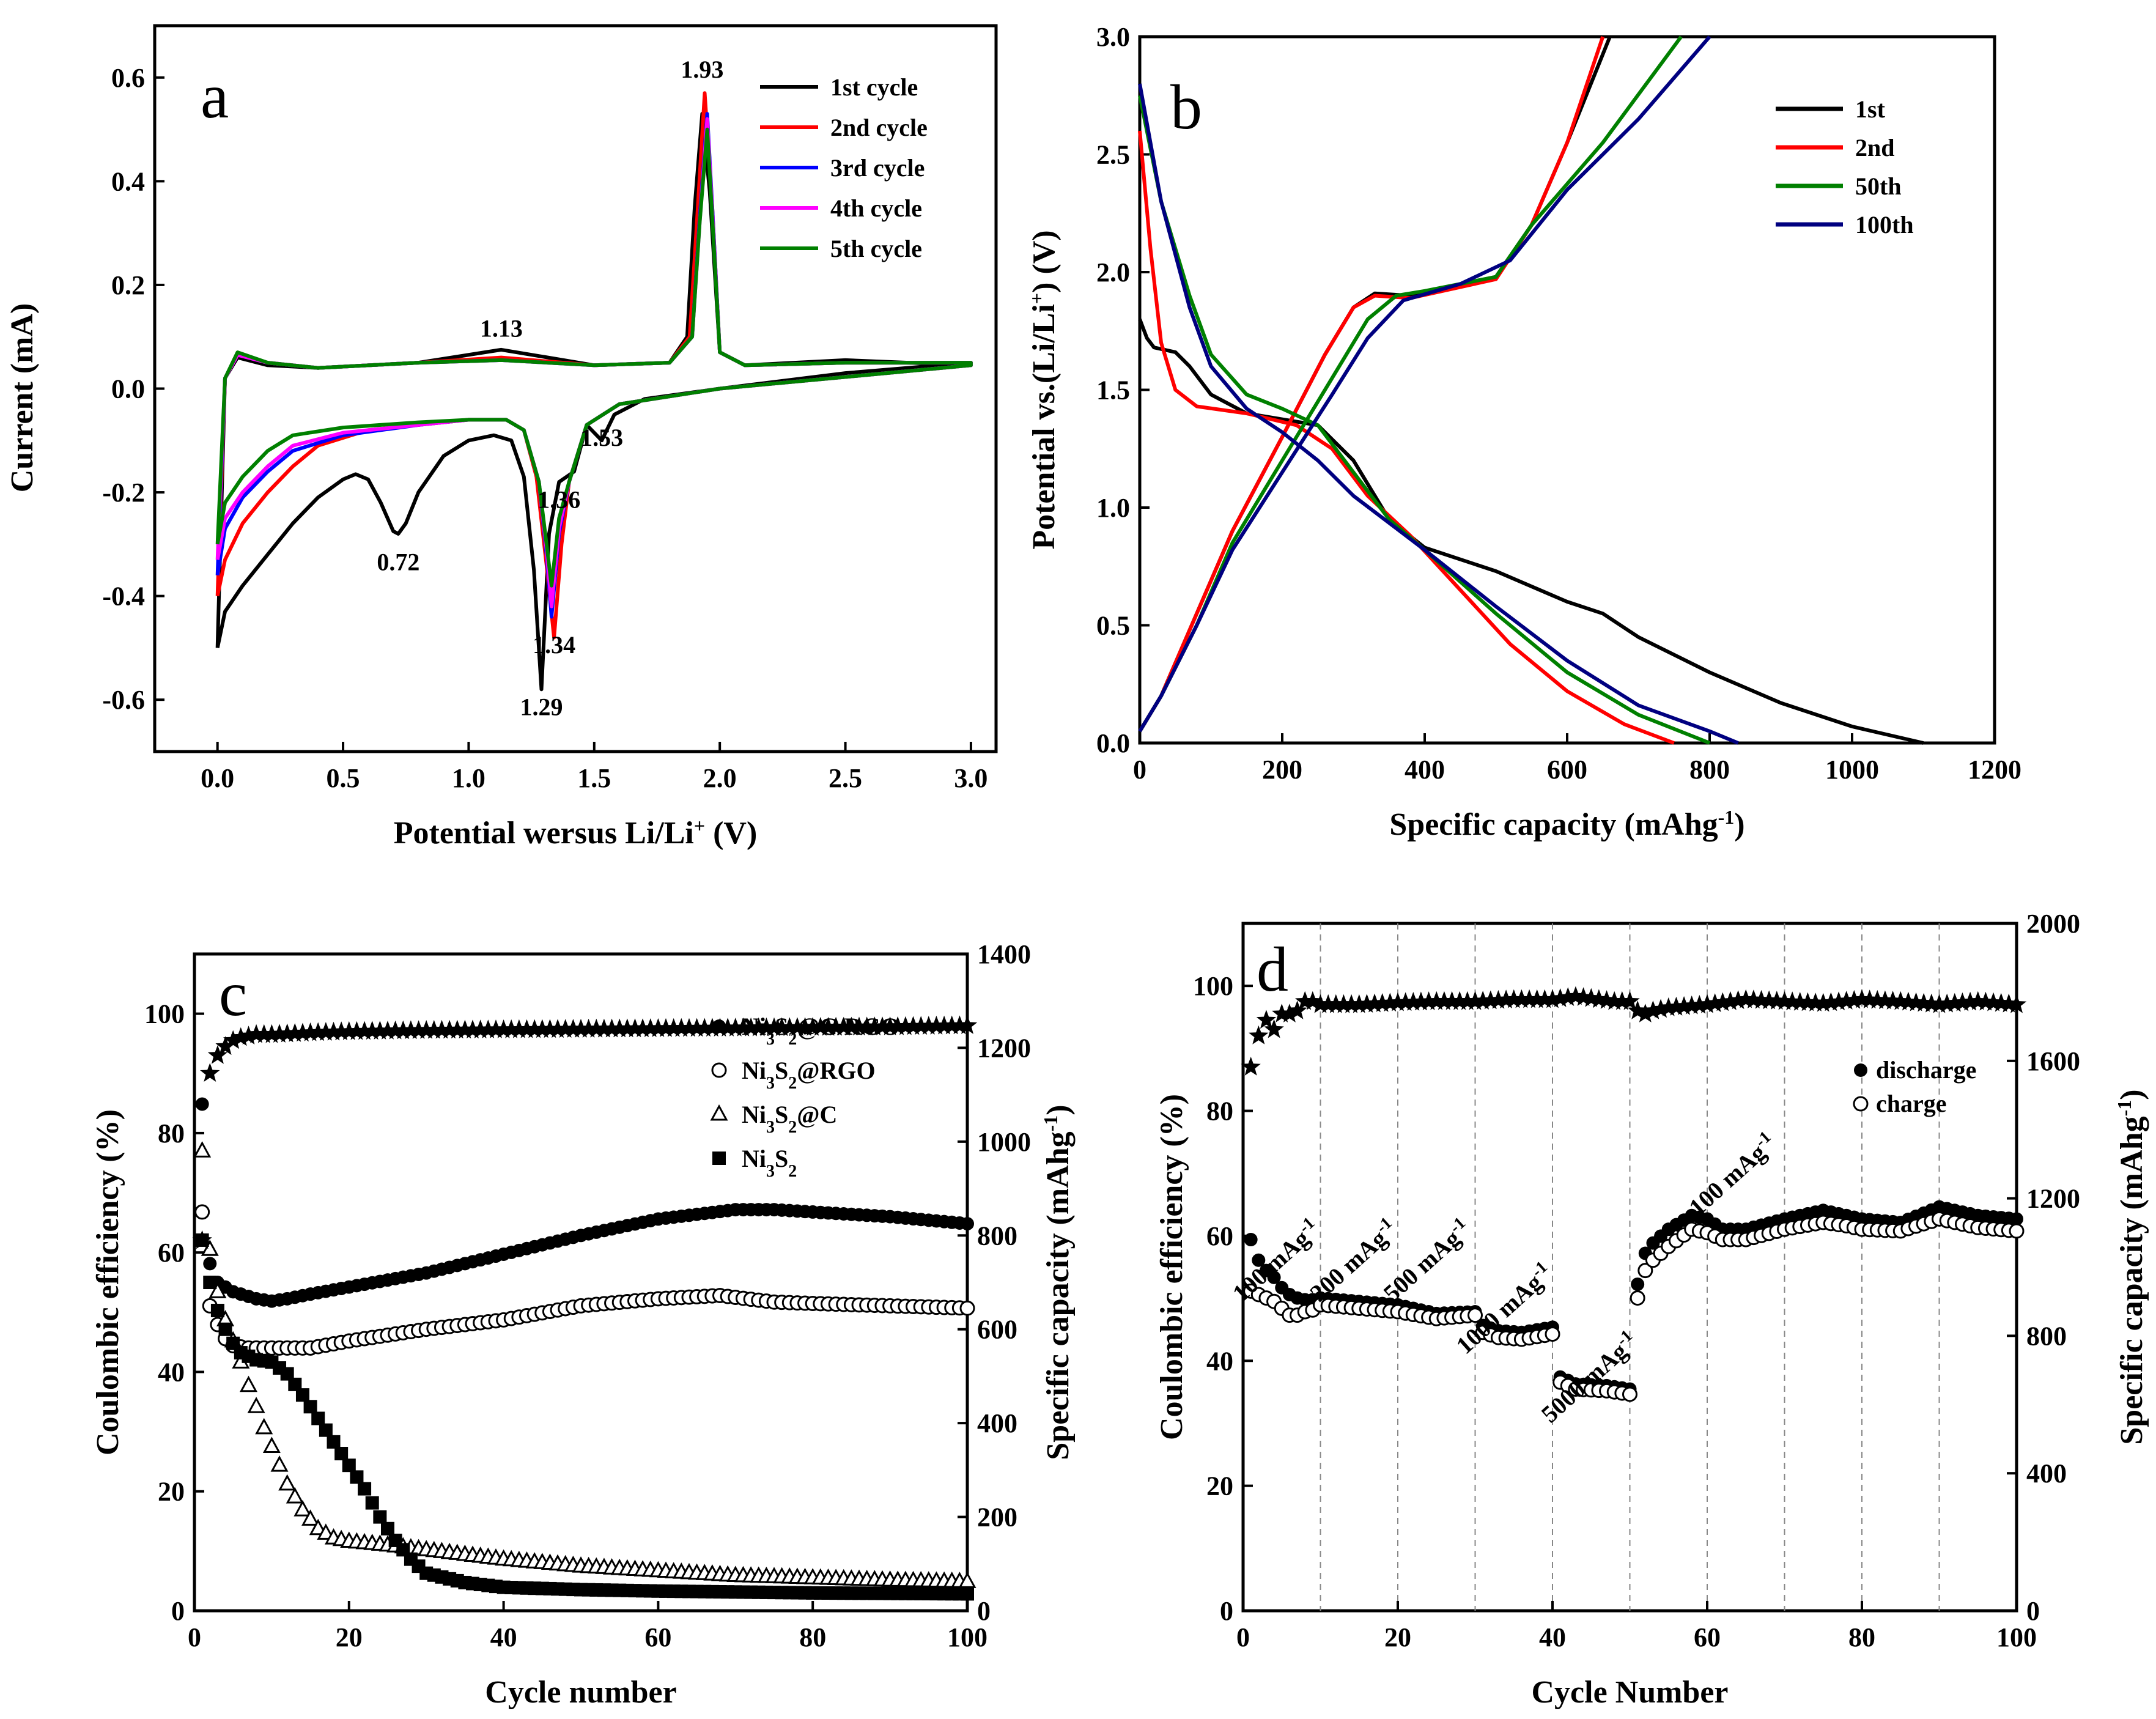 This screenshot has height=1719, width=2156. What do you see at coordinates (215, 96) in the screenshot?
I see `panel-label: a` at bounding box center [215, 96].